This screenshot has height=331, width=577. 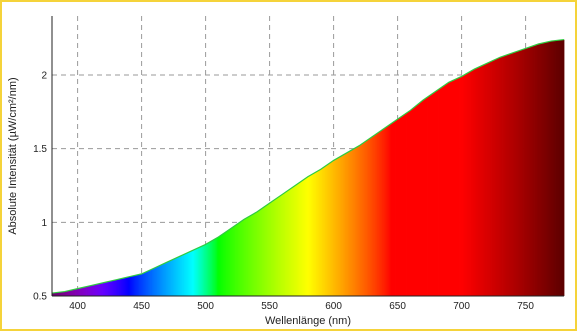 I want to click on x-tick-label: 450, so click(x=141, y=306).